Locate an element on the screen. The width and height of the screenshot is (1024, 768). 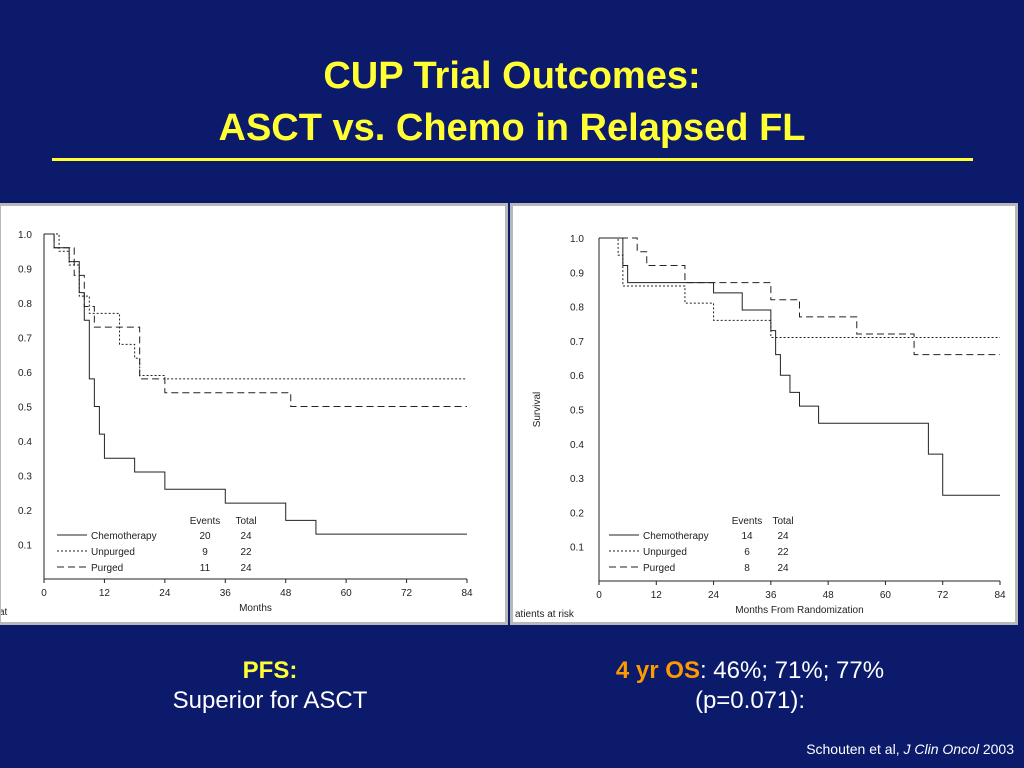
citation-journal: J Clin Oncol is located at coordinates (941, 749).